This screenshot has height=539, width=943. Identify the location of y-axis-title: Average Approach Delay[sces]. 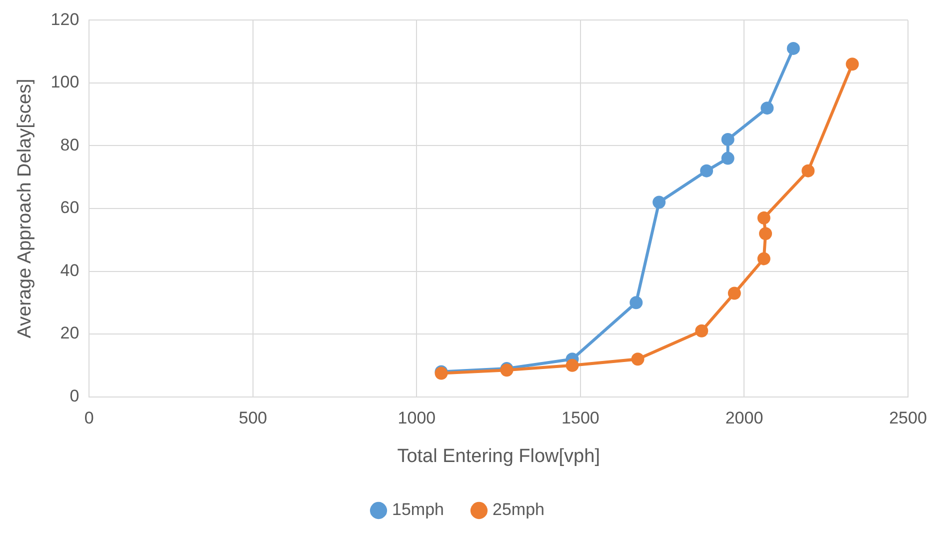
(25, 208).